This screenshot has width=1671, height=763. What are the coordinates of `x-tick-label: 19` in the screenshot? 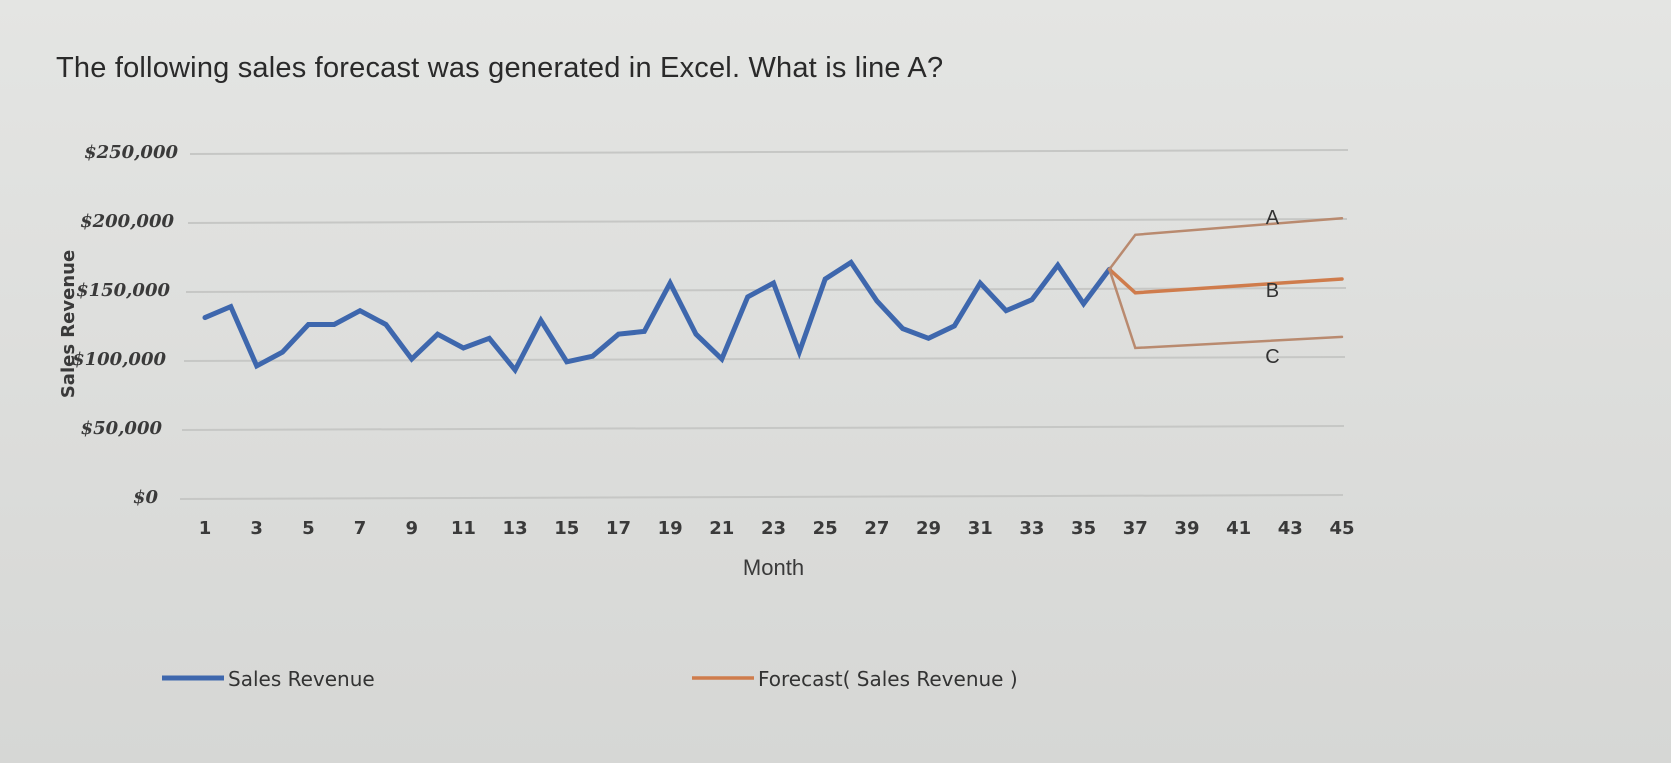 It's located at (670, 528).